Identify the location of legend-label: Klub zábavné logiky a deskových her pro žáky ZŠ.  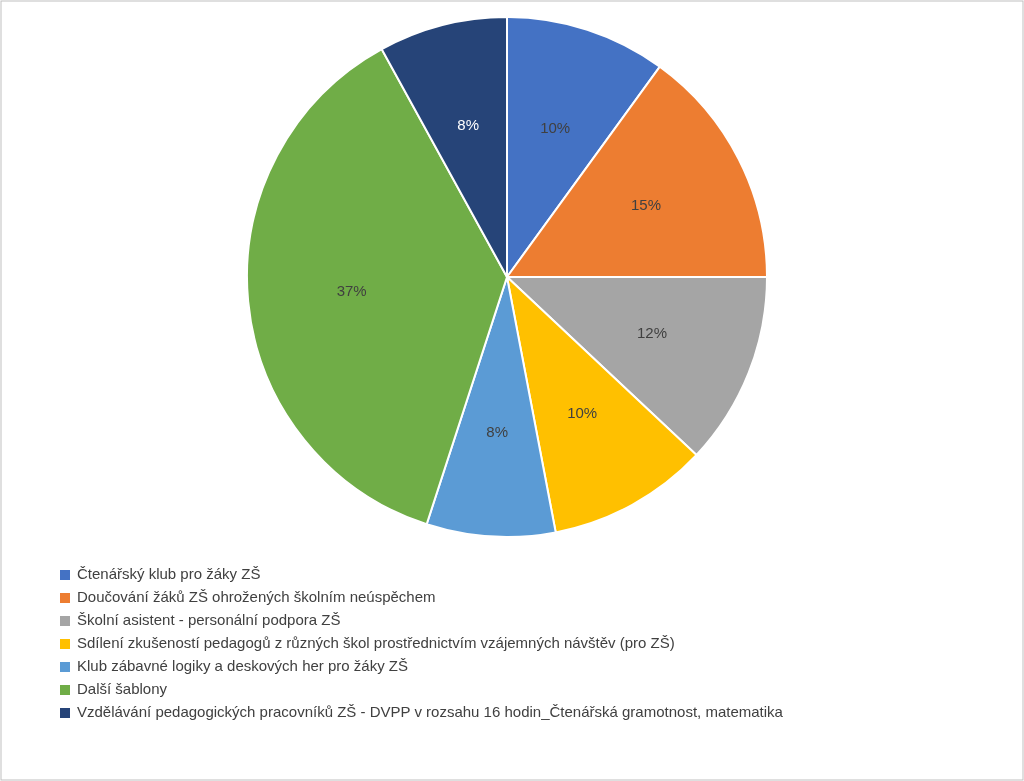
(243, 665).